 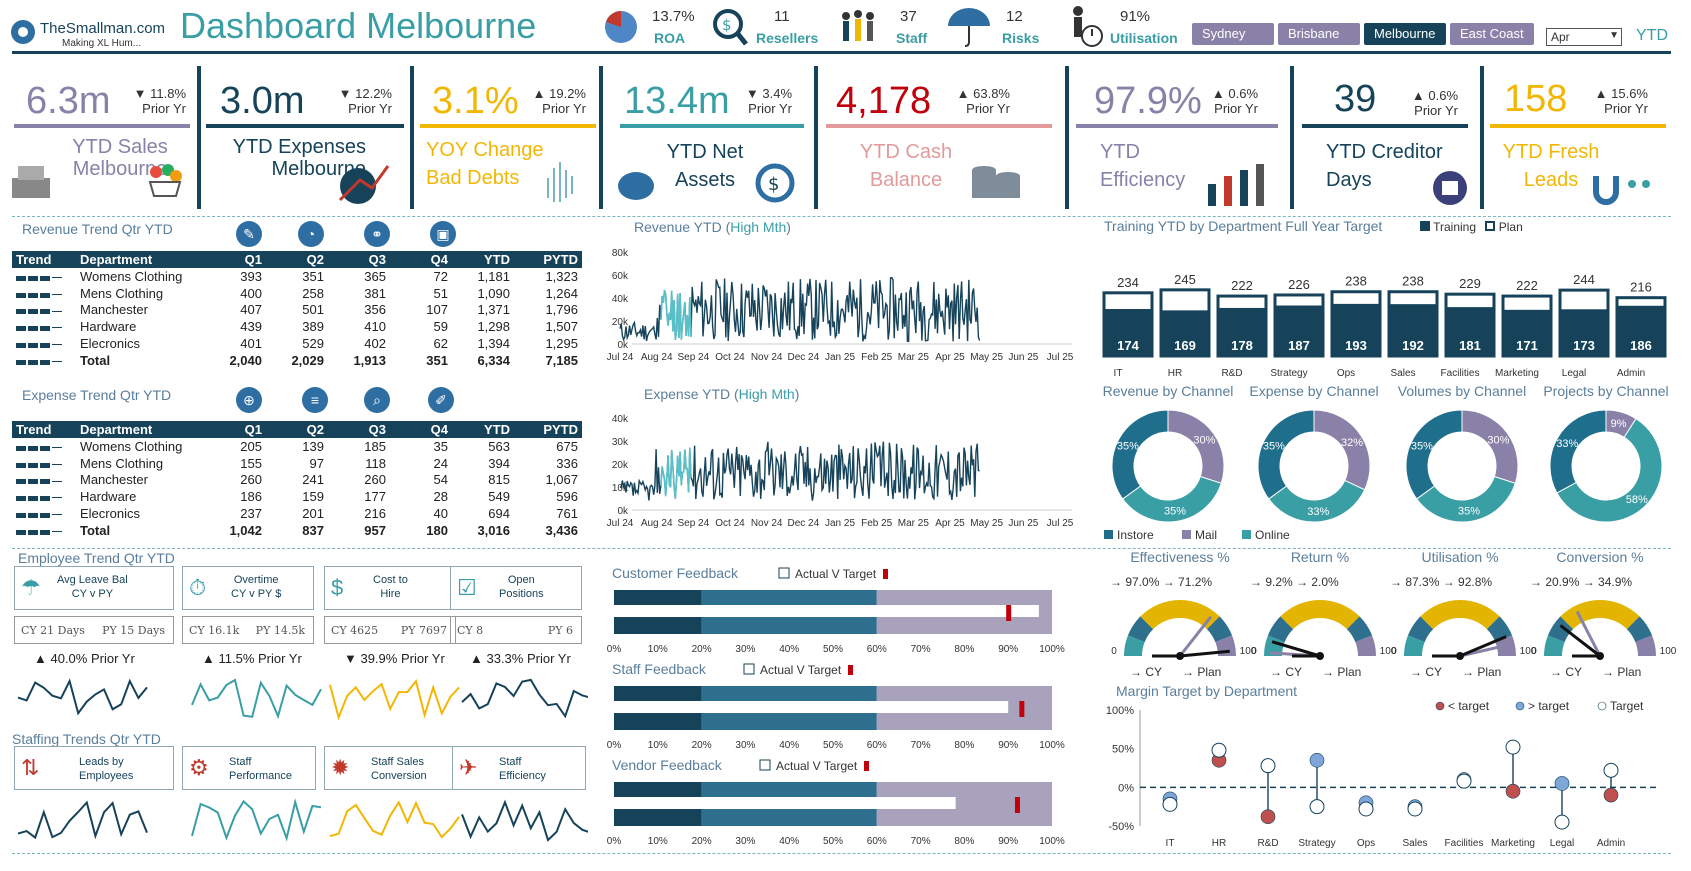 I want to click on table-row: Hardware 439 389 410 59 1,298 1,507, so click(x=297, y=326).